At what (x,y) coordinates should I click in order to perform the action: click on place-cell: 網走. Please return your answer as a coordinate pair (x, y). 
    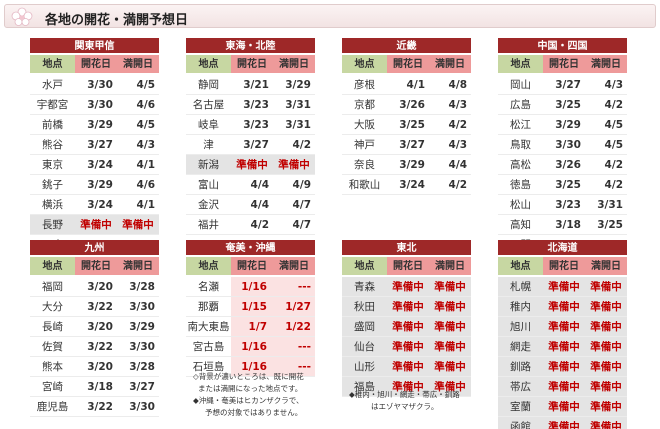
    Looking at the image, I should click on (520, 346).